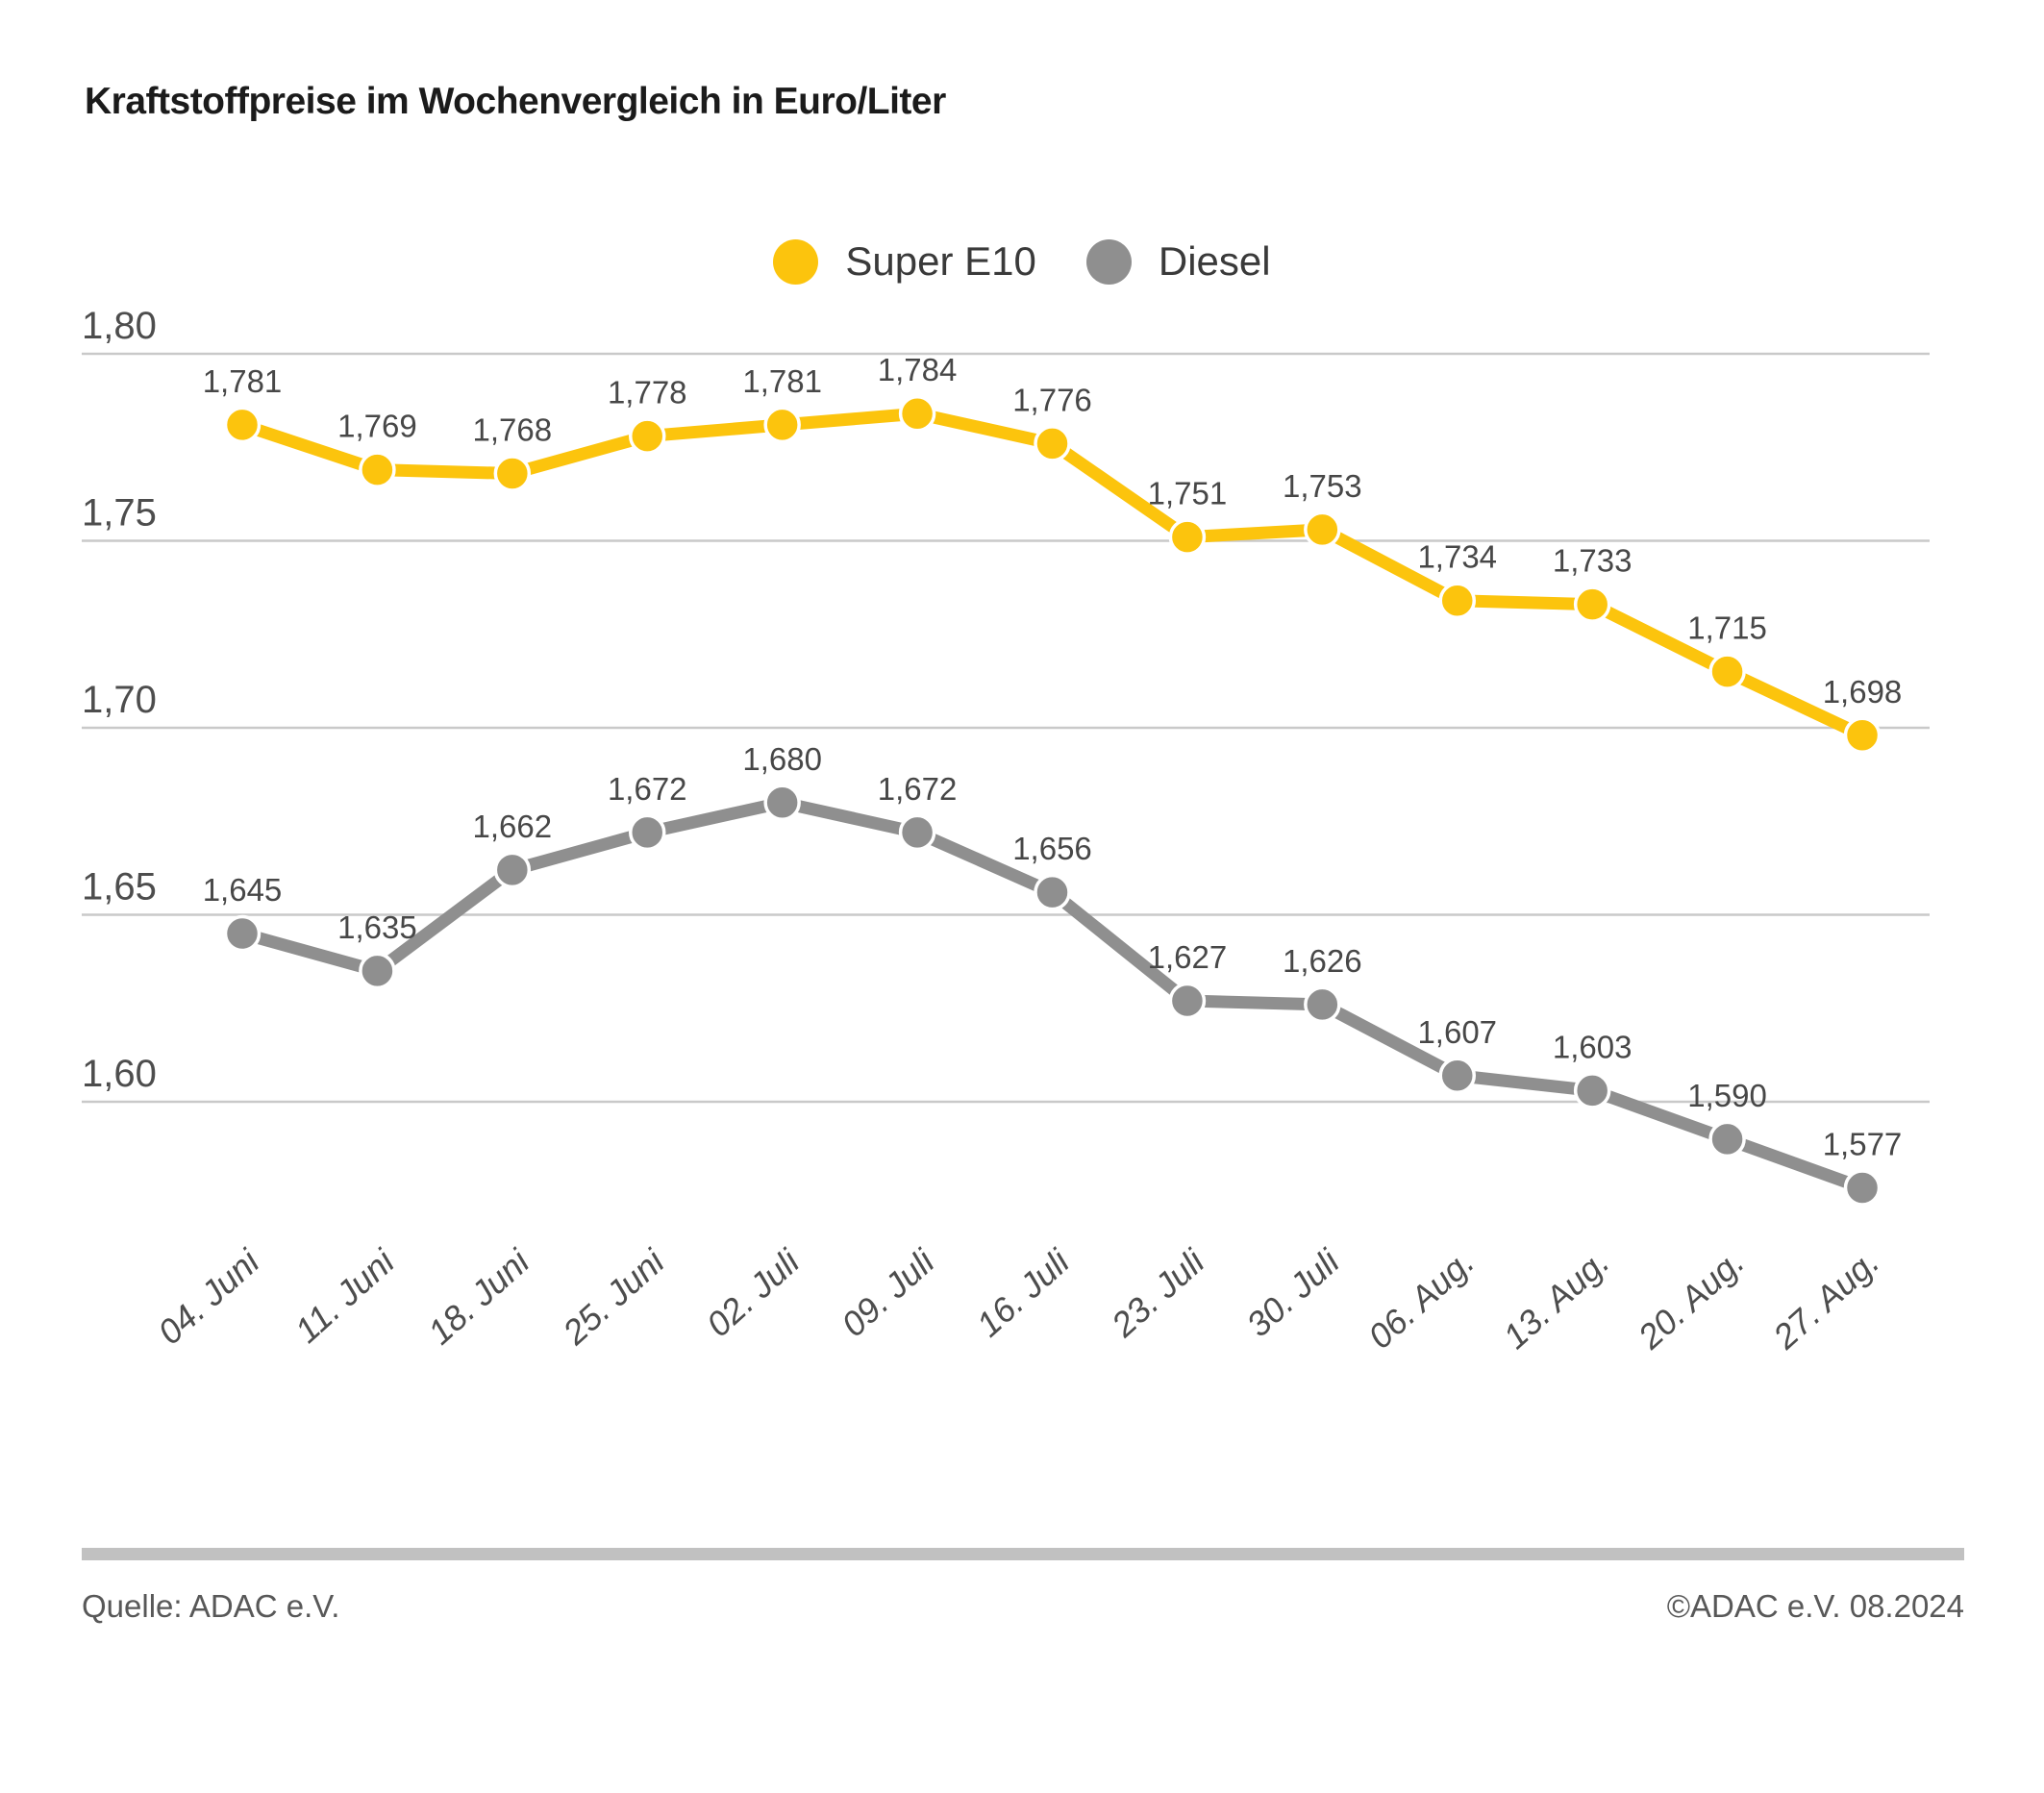 Image resolution: width=2044 pixels, height=1793 pixels. What do you see at coordinates (119, 700) in the screenshot?
I see `y-axis-label: 1,70` at bounding box center [119, 700].